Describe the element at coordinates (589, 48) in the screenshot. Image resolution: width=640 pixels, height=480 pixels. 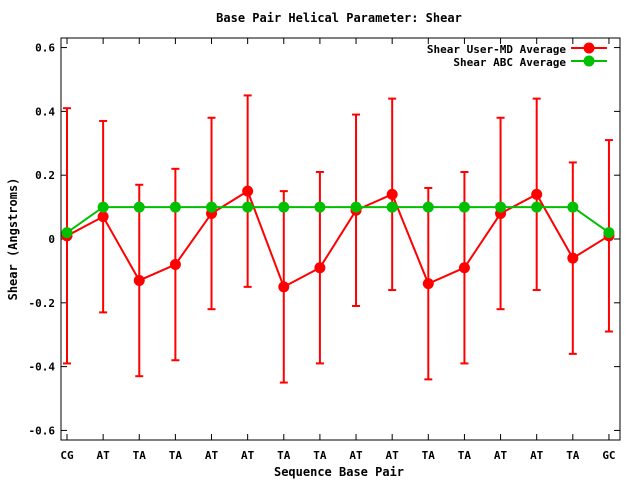
I see `legend-swatch-user-md-marker` at that location.